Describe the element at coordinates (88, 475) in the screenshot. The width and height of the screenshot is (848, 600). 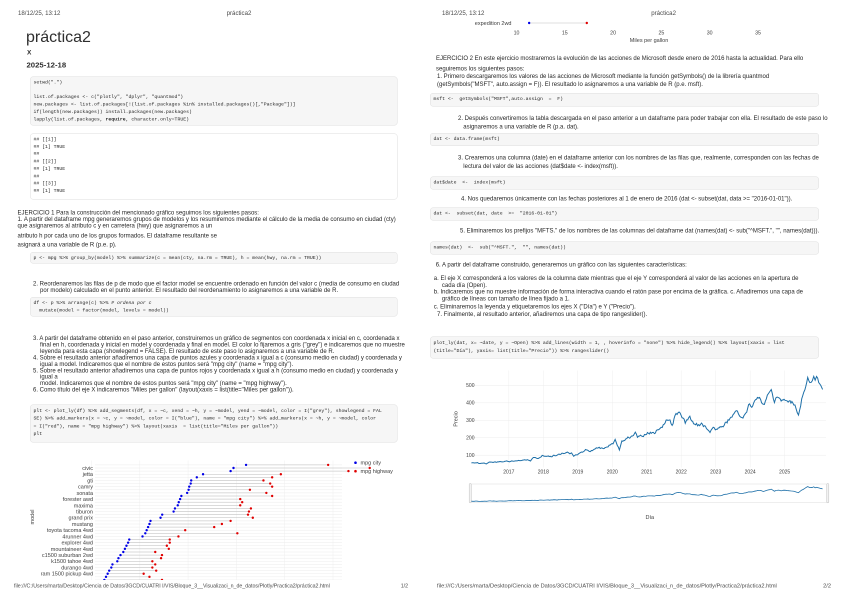
I see `svg-text: jetta` at that location.